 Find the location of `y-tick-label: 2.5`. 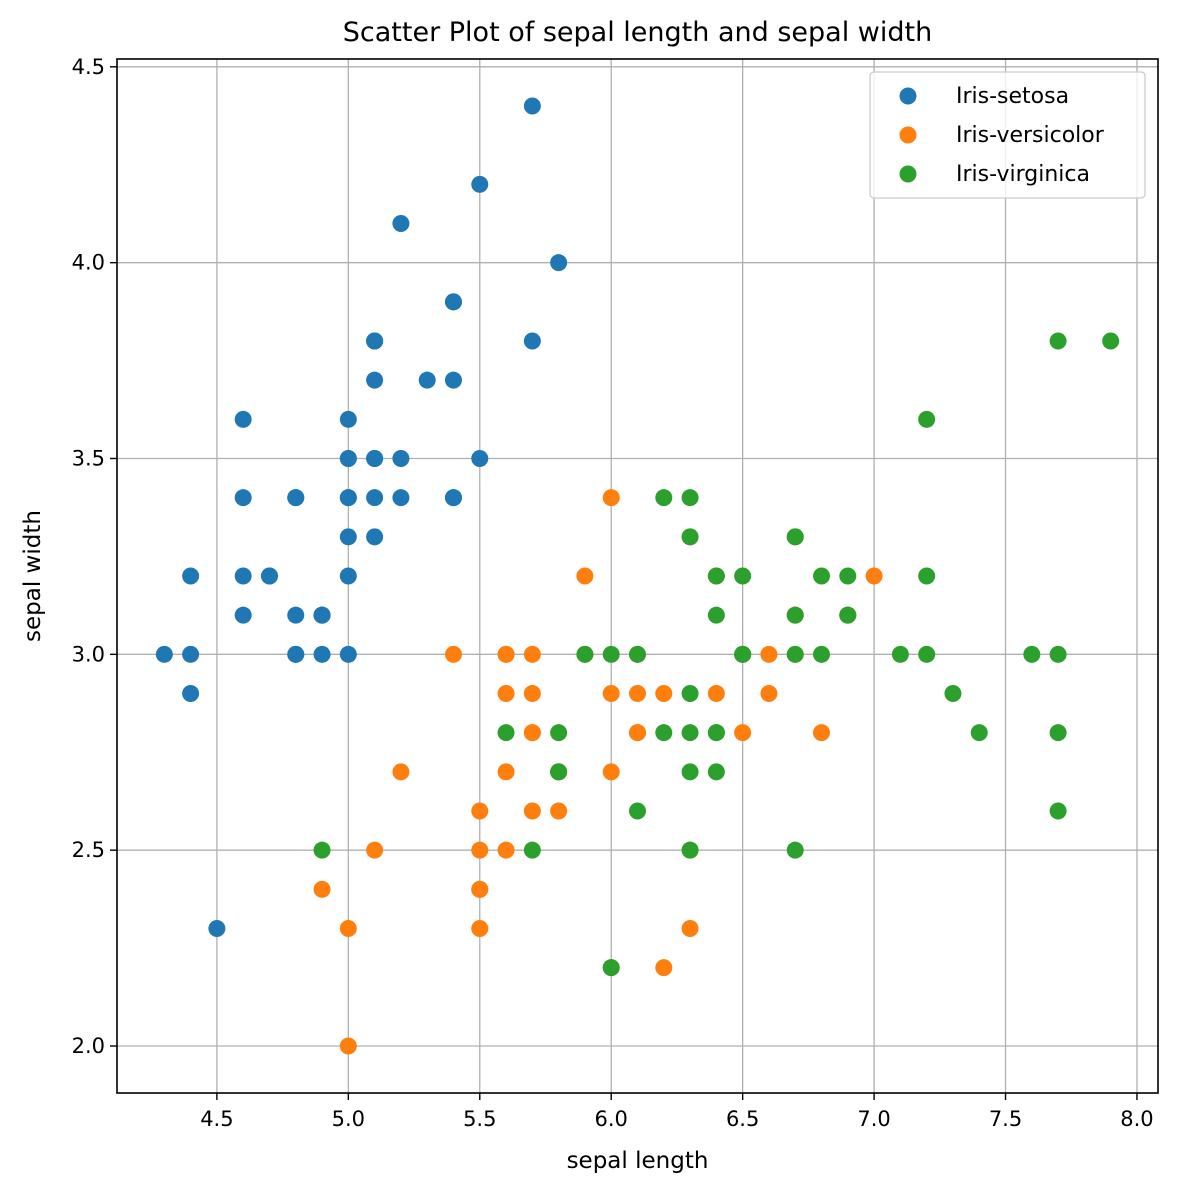

y-tick-label: 2.5 is located at coordinates (88, 850).